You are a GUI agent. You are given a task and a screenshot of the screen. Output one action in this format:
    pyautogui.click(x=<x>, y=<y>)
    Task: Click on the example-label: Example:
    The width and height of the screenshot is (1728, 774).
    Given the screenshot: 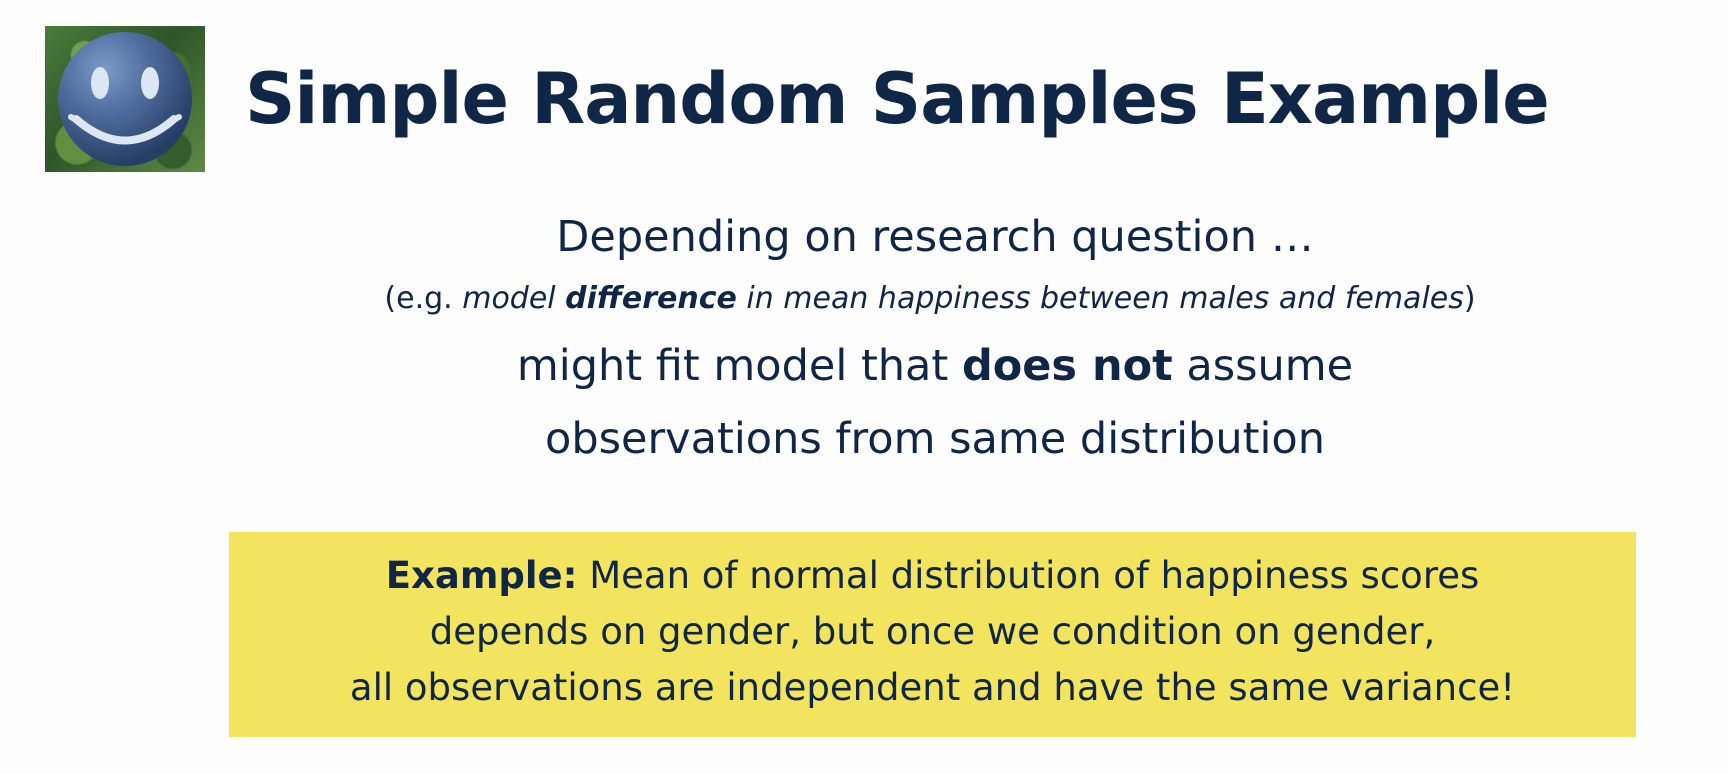 What is the action you would take?
    pyautogui.click(x=481, y=575)
    